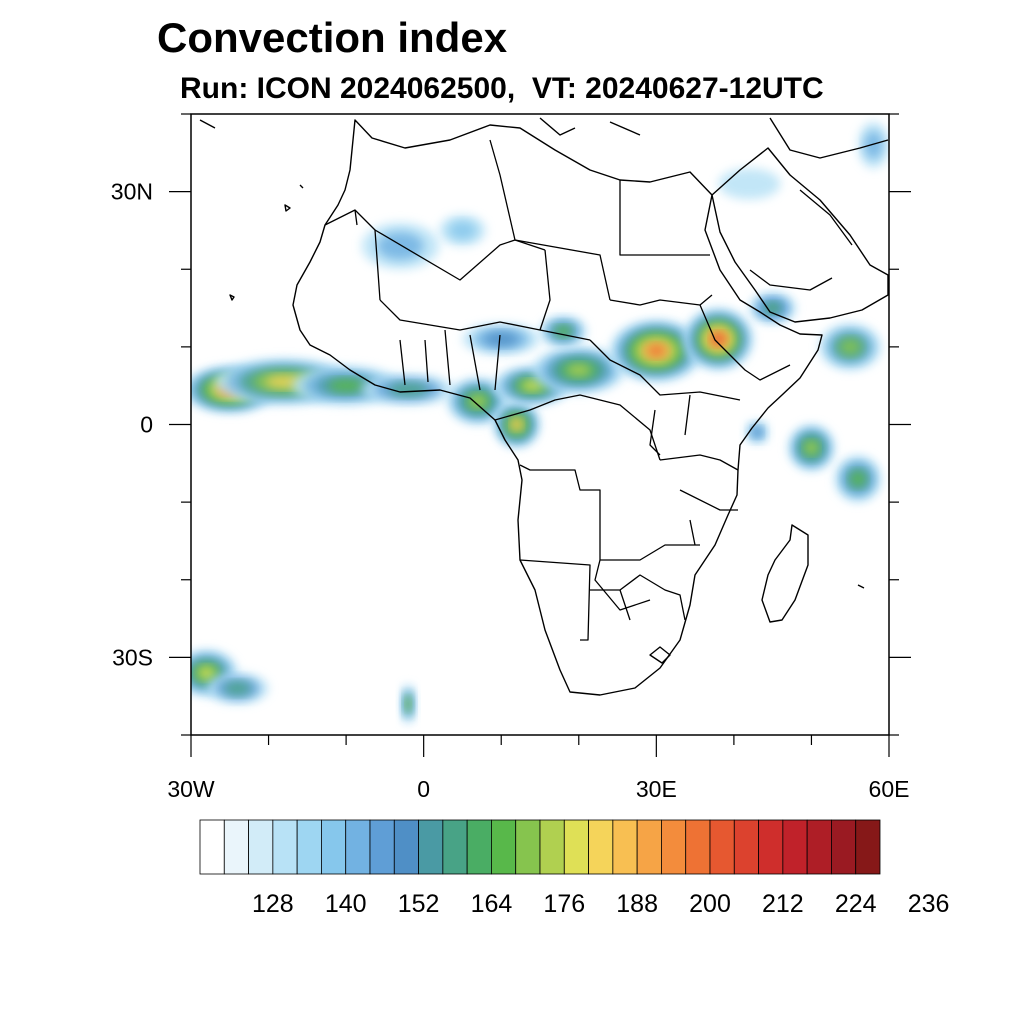  What do you see at coordinates (699, 462) in the screenshot?
I see `border-east-africa` at bounding box center [699, 462].